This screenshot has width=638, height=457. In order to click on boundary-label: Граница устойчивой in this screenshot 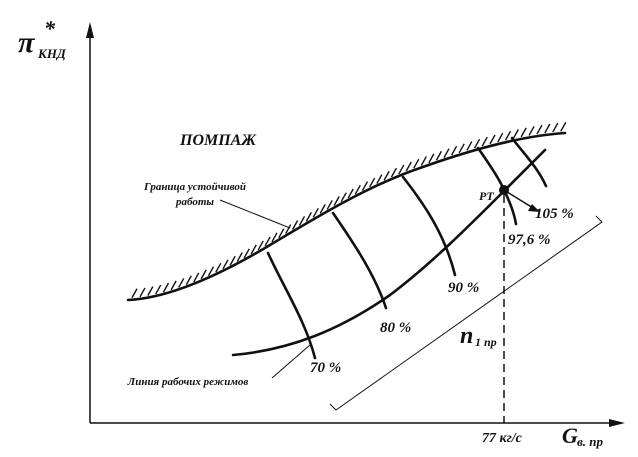, I will do `click(194, 187)`.